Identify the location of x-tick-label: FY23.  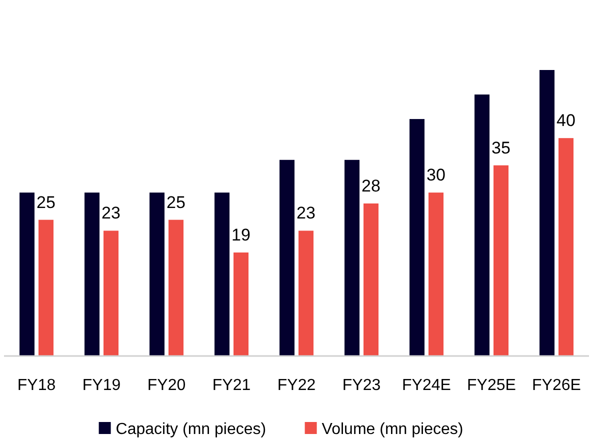
(361, 385).